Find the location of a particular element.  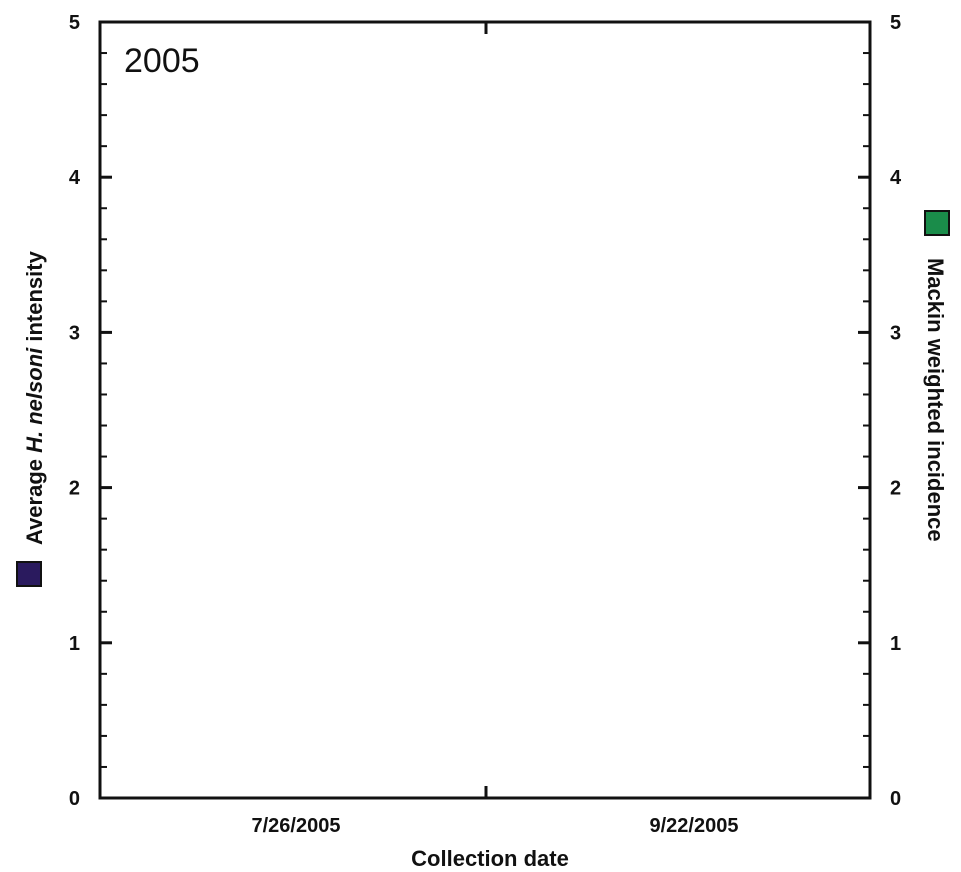

y2-tick-label-2: 2 is located at coordinates (895, 489).